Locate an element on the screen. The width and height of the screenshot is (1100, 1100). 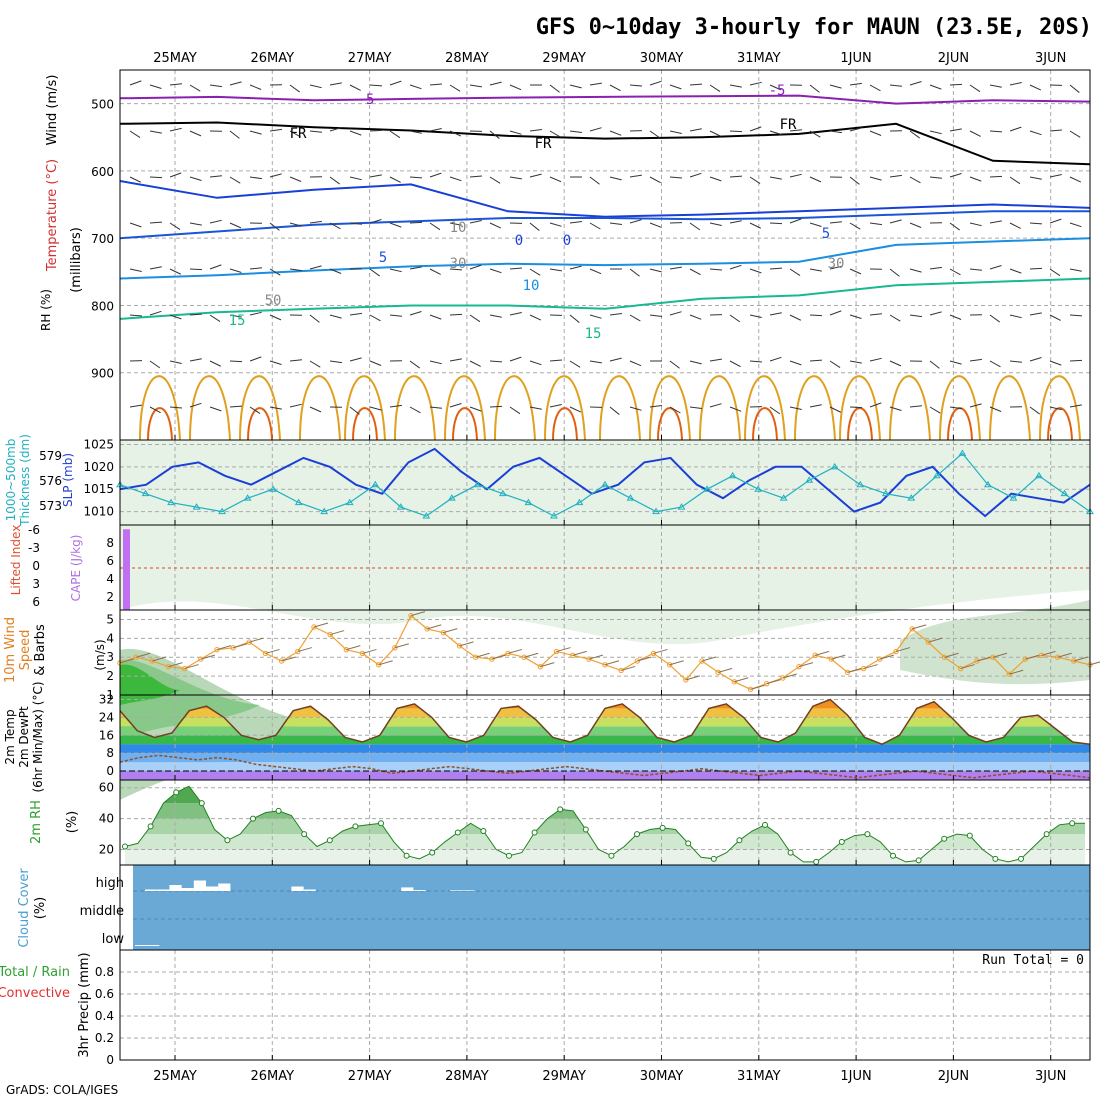
bottom-day-label: 25MAY is located at coordinates (175, 1076).